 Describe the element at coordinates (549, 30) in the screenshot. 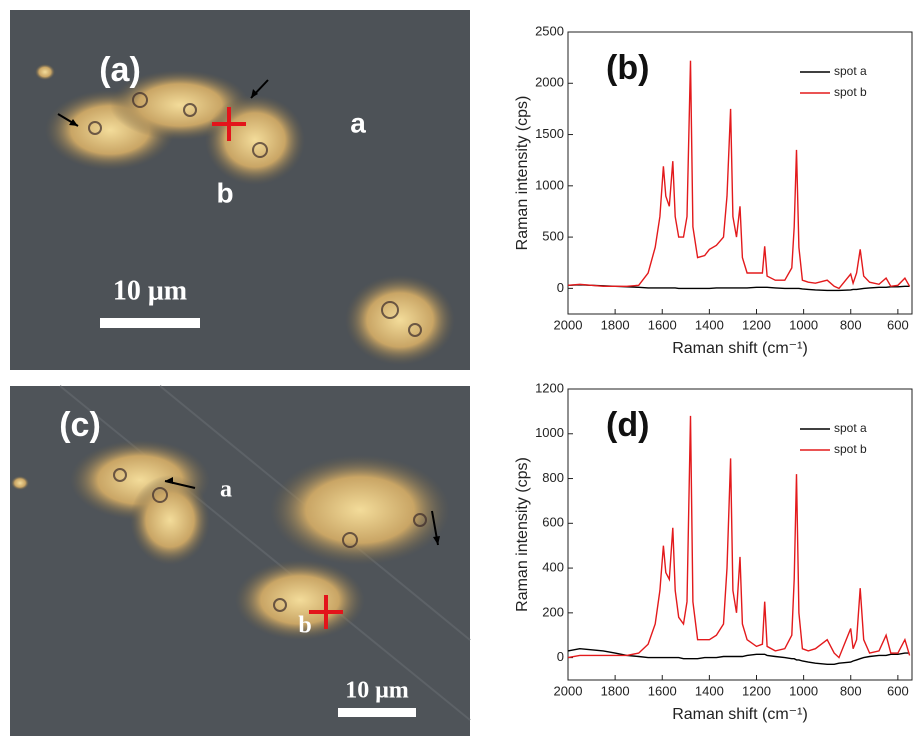

I see `y-tick-label: 2500` at that location.